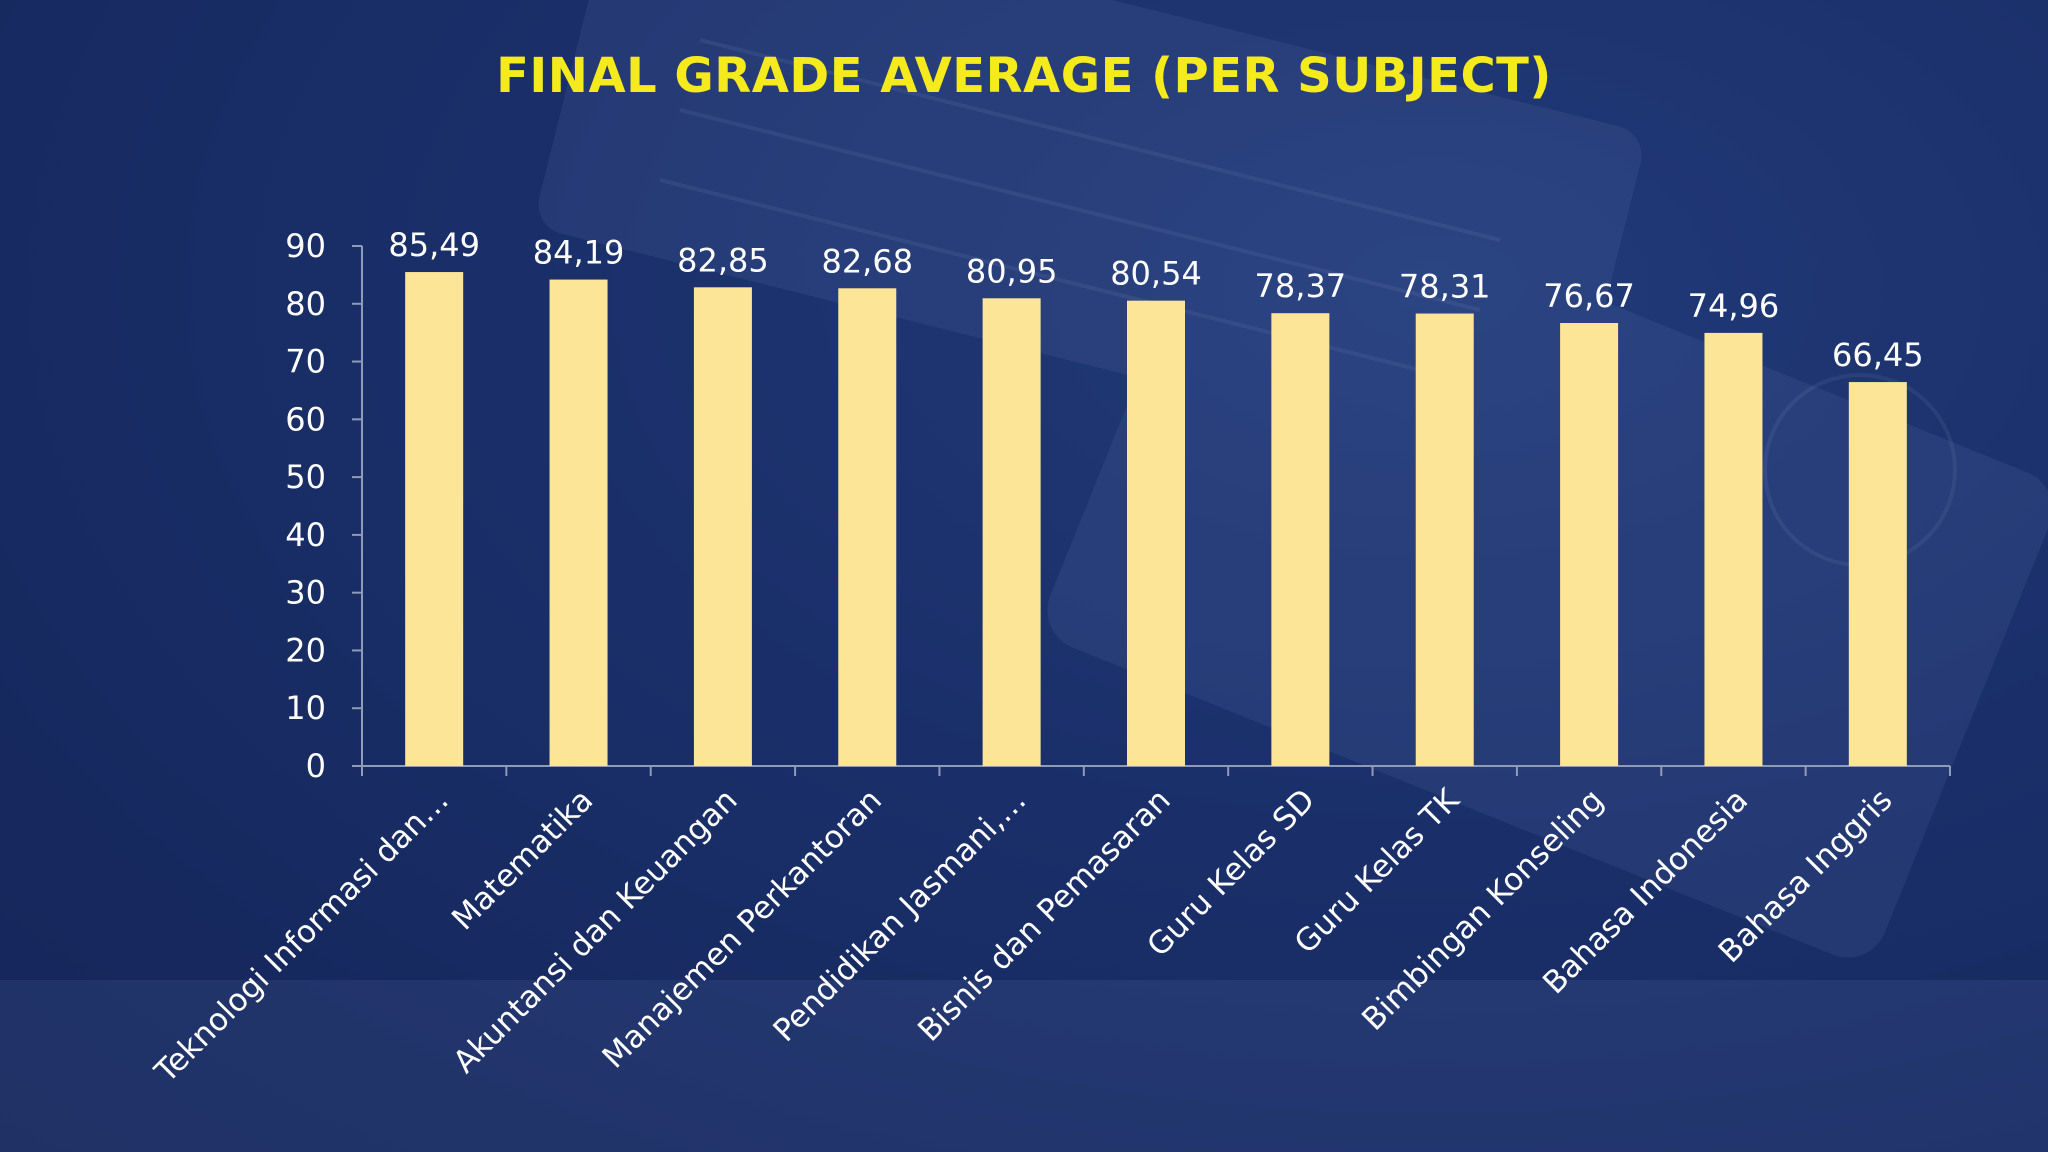  I want to click on y-tick-label: 30, so click(305, 593).